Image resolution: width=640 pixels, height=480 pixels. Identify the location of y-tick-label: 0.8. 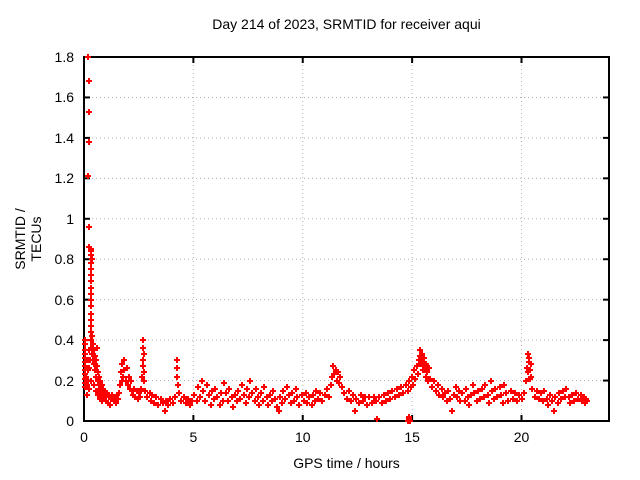
(64, 259).